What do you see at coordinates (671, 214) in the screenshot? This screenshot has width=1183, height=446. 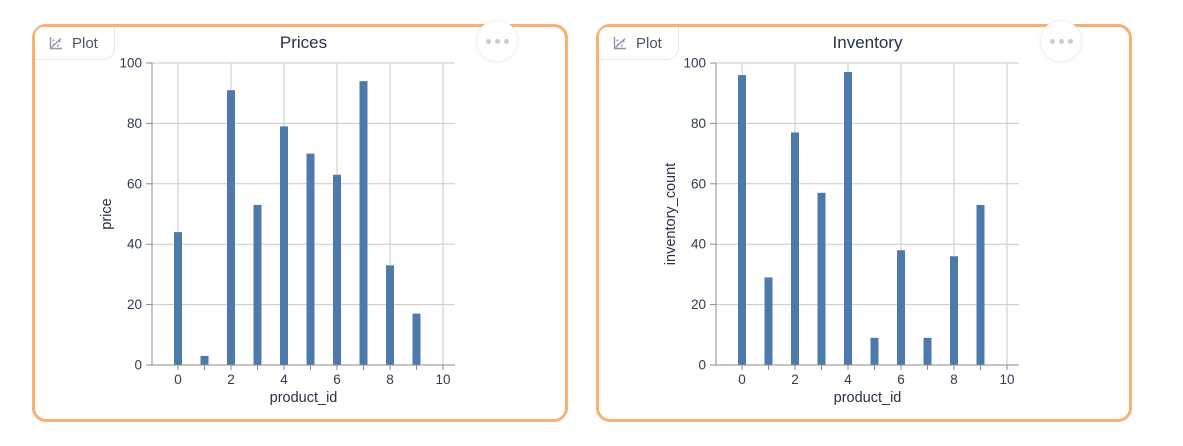 I see `y-axis-title: inventory_count` at bounding box center [671, 214].